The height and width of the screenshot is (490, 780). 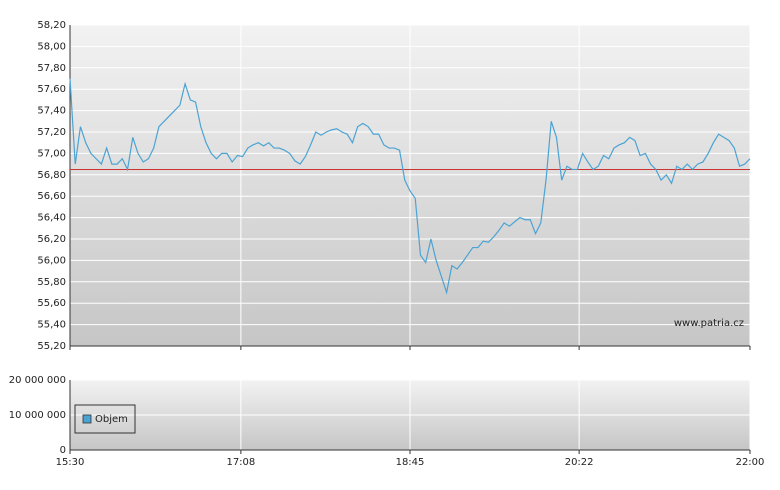 What do you see at coordinates (51, 111) in the screenshot?
I see `y-tick-label: 57,40` at bounding box center [51, 111].